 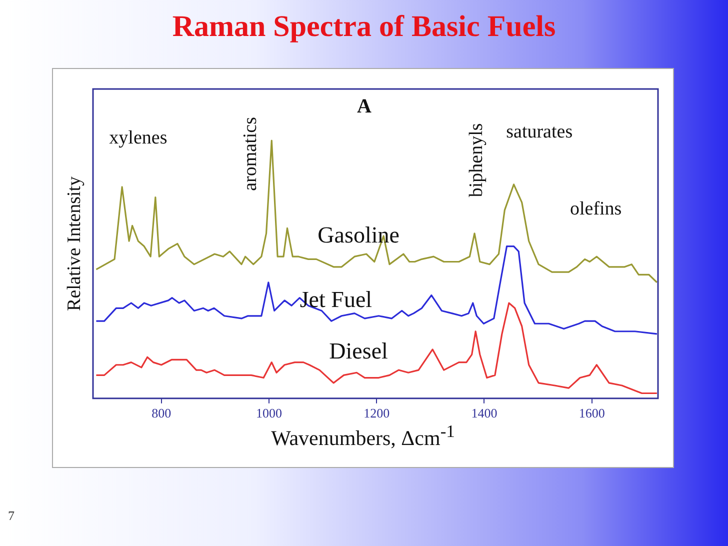 I want to click on annotation: olefins, so click(x=596, y=209).